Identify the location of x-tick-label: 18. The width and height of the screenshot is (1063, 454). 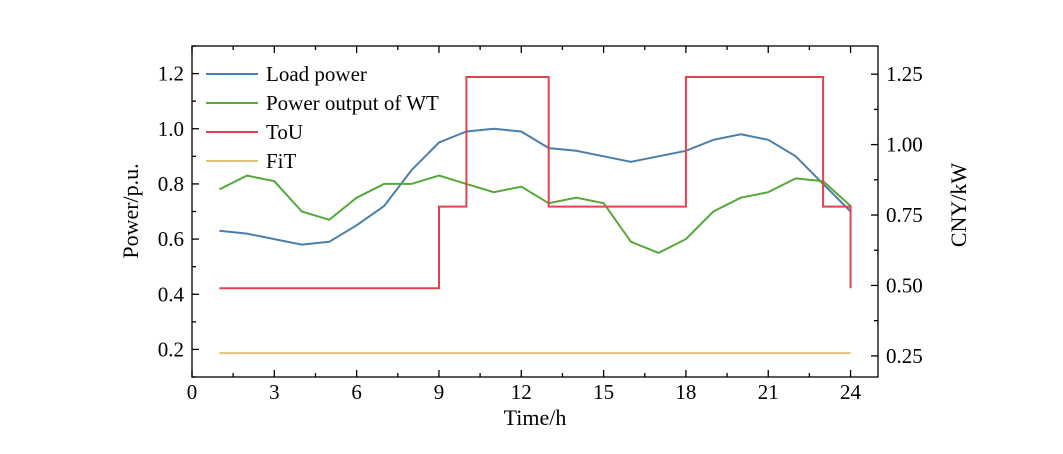
(685, 392).